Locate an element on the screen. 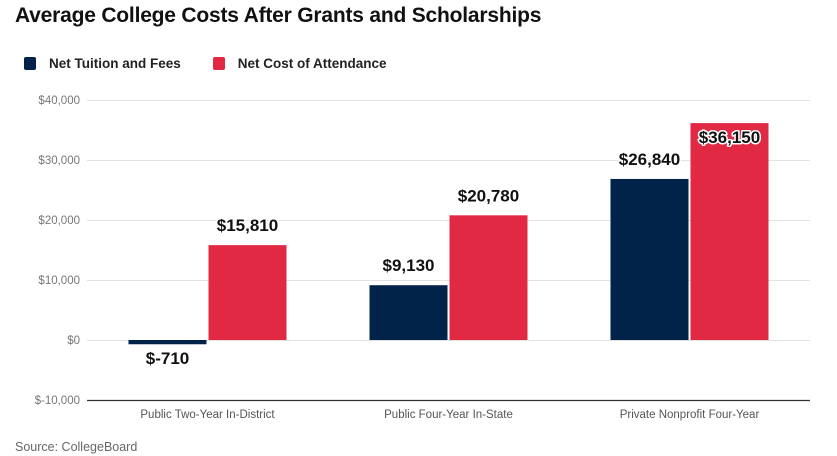 This screenshot has height=456, width=837. data-label: $15,810 is located at coordinates (247, 225).